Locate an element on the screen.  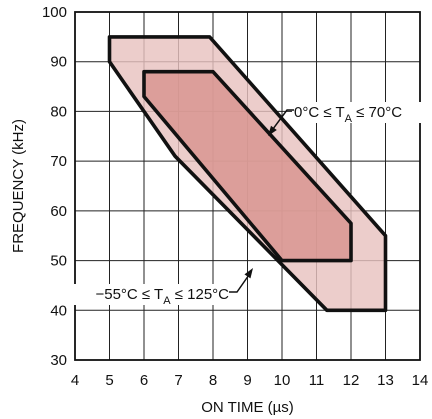
y-tick-label: 30 is located at coordinates (58, 360).